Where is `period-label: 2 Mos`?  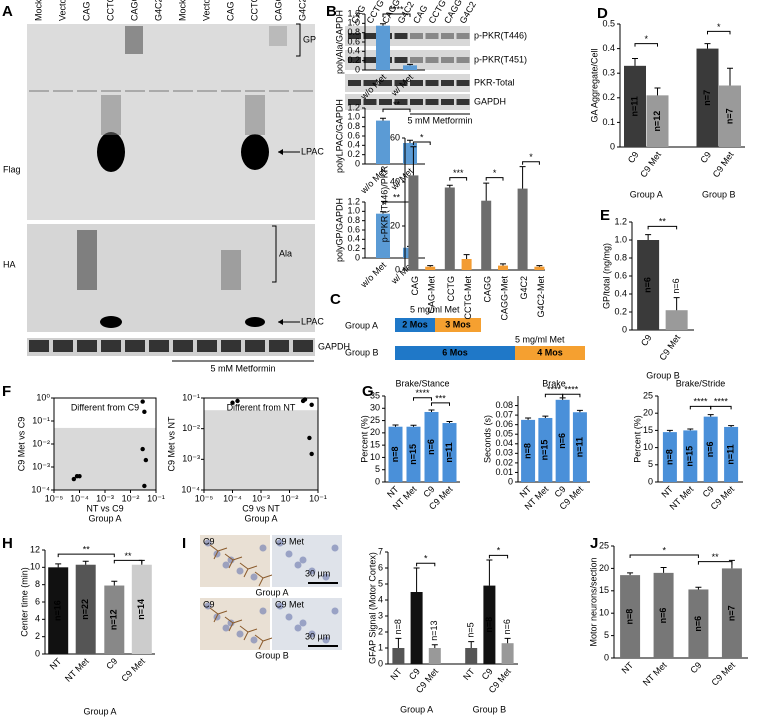 period-label: 2 Mos is located at coordinates (415, 324).